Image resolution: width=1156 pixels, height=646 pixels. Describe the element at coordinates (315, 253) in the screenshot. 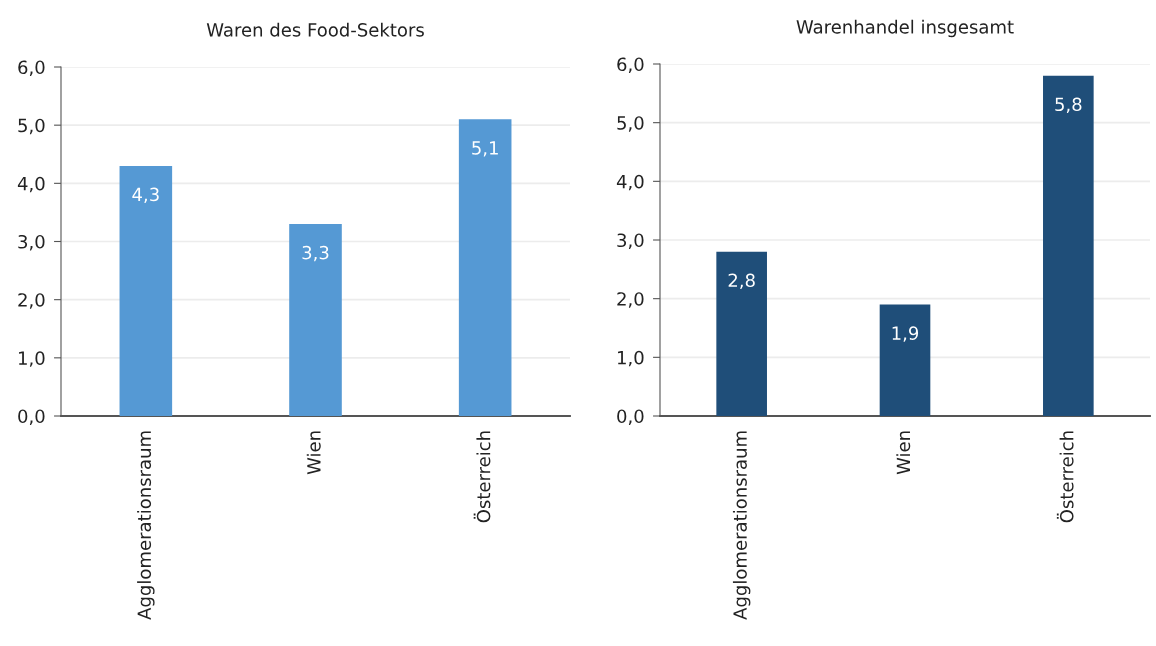

I see `data-label: 3,3` at that location.